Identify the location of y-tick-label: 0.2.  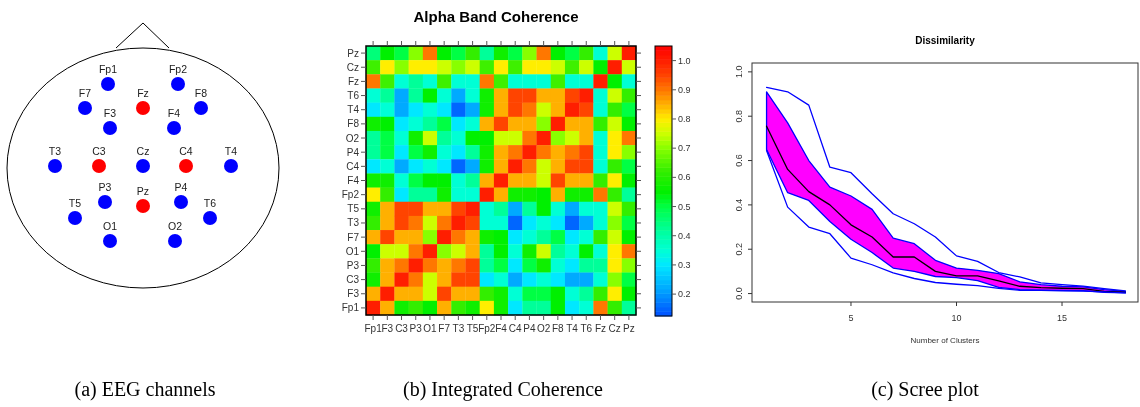
(739, 249).